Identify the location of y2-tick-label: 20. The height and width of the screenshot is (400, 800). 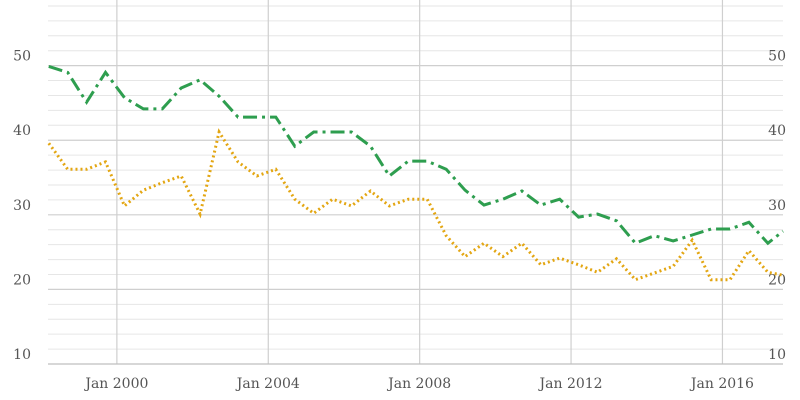
(777, 280).